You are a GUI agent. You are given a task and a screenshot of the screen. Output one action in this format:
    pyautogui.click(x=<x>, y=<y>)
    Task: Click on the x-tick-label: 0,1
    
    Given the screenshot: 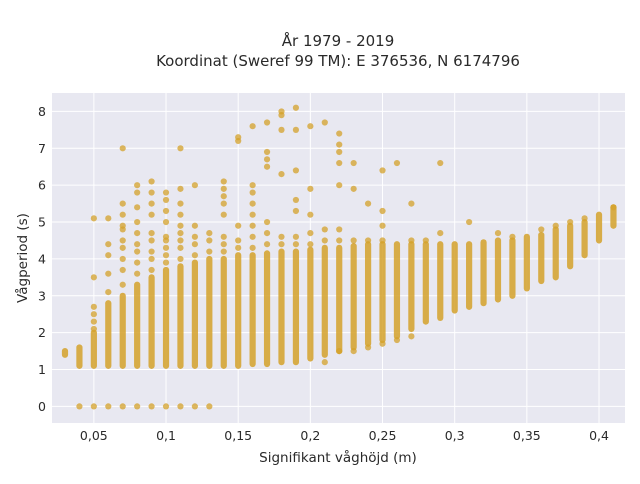 What is the action you would take?
    pyautogui.click(x=166, y=435)
    